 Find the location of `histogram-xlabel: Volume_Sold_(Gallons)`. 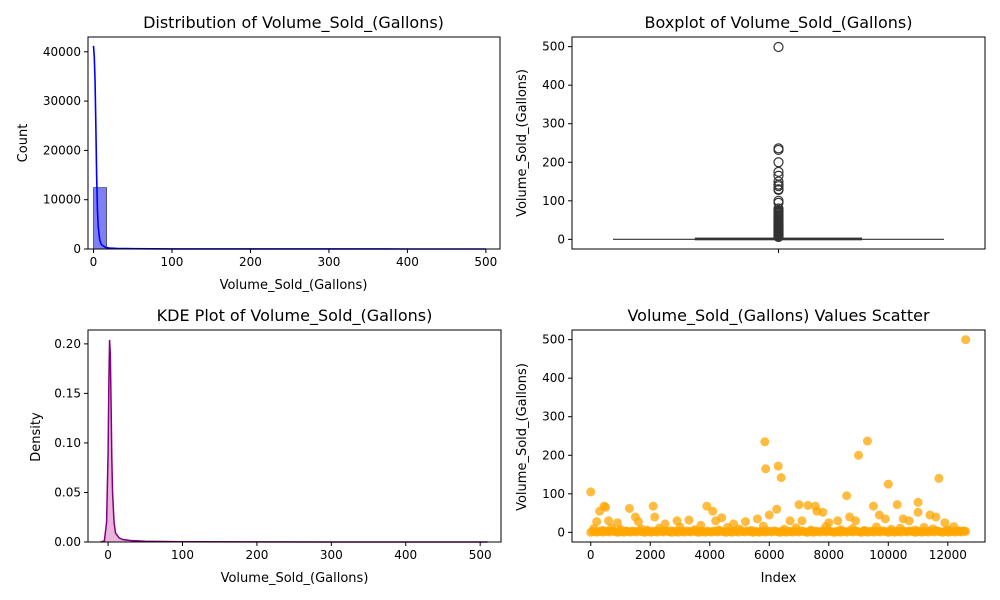

histogram-xlabel: Volume_Sold_(Gallons) is located at coordinates (294, 285).